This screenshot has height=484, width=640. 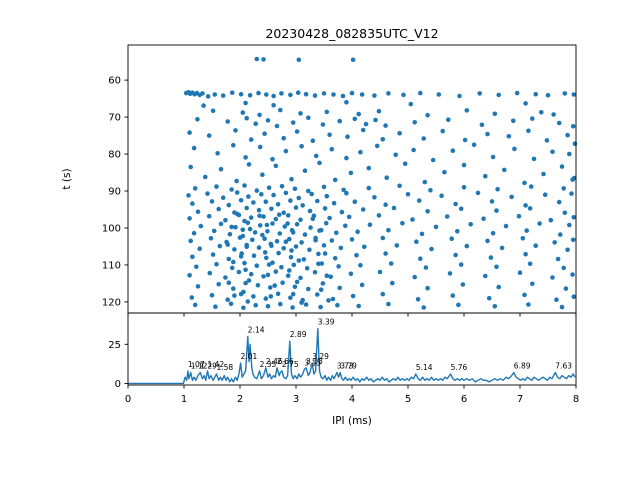 I want to click on y-axis-label: t (s), so click(x=67, y=178).